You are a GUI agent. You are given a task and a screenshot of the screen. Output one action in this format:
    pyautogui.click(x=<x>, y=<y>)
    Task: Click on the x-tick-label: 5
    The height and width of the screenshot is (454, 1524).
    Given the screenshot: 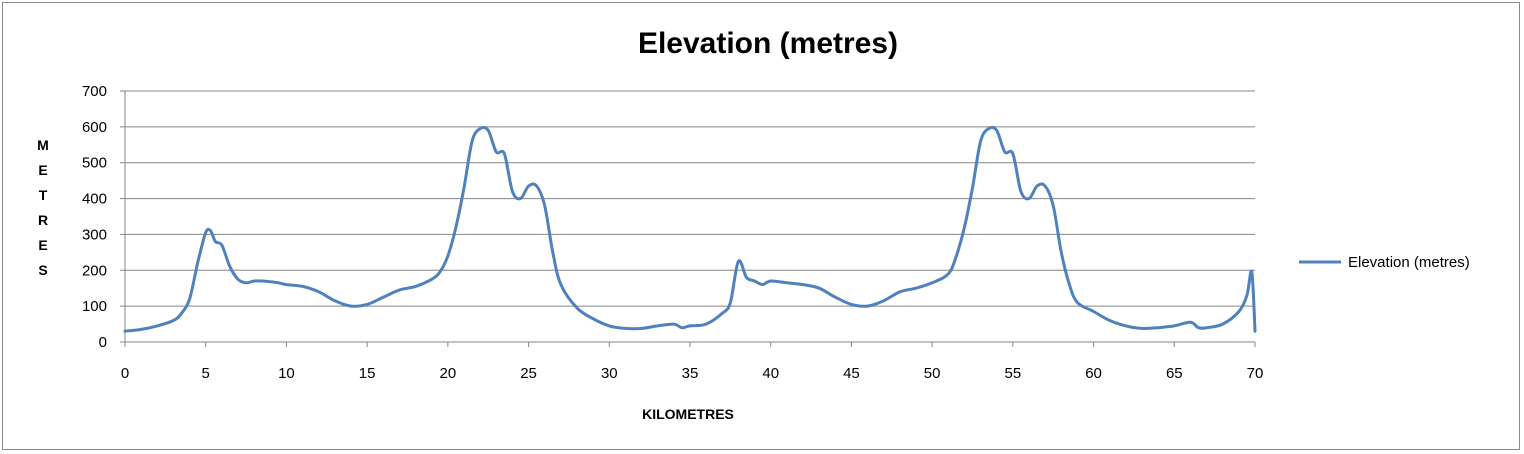 What is the action you would take?
    pyautogui.click(x=206, y=373)
    